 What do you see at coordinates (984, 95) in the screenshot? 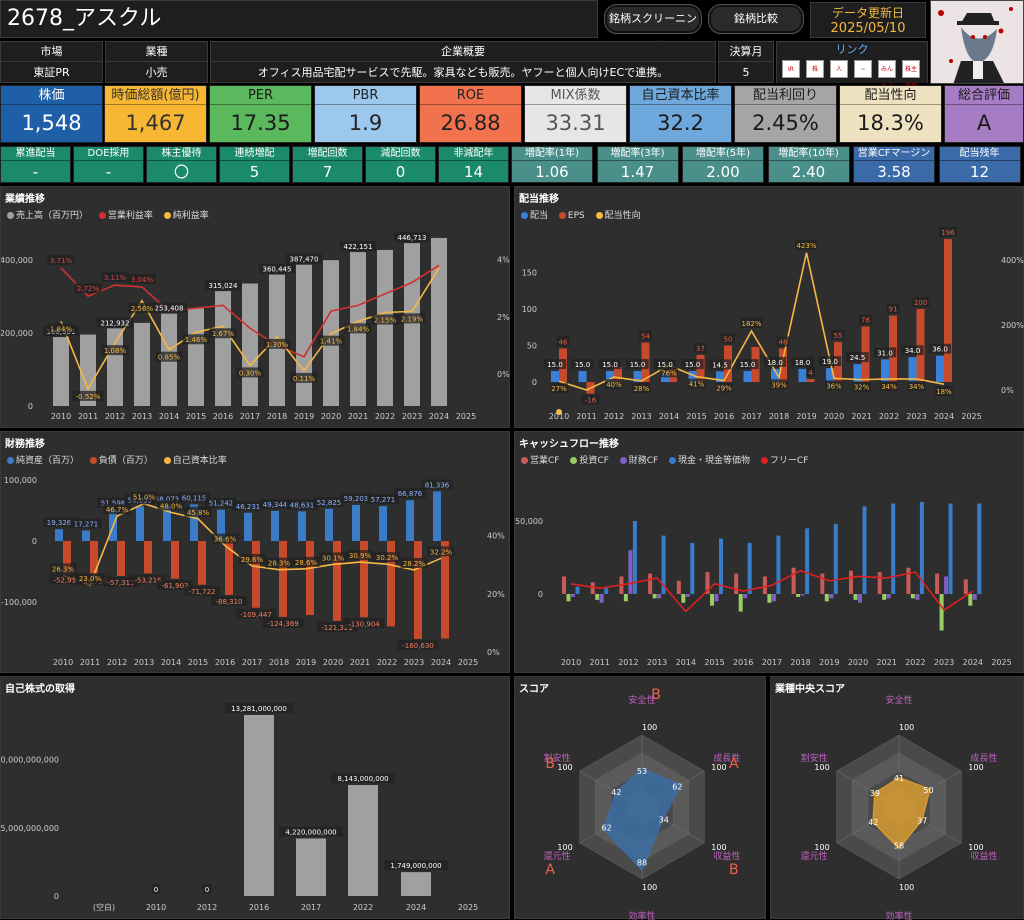
I see `kpi-label: 総合評価` at bounding box center [984, 95].